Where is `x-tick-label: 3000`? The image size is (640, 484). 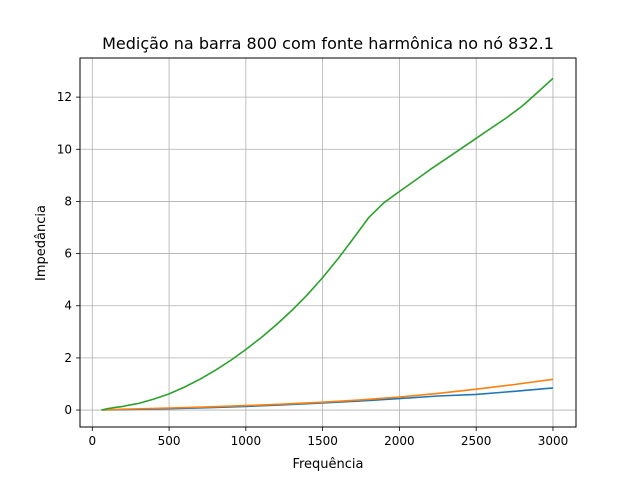
x-tick-label: 3000 is located at coordinates (553, 441).